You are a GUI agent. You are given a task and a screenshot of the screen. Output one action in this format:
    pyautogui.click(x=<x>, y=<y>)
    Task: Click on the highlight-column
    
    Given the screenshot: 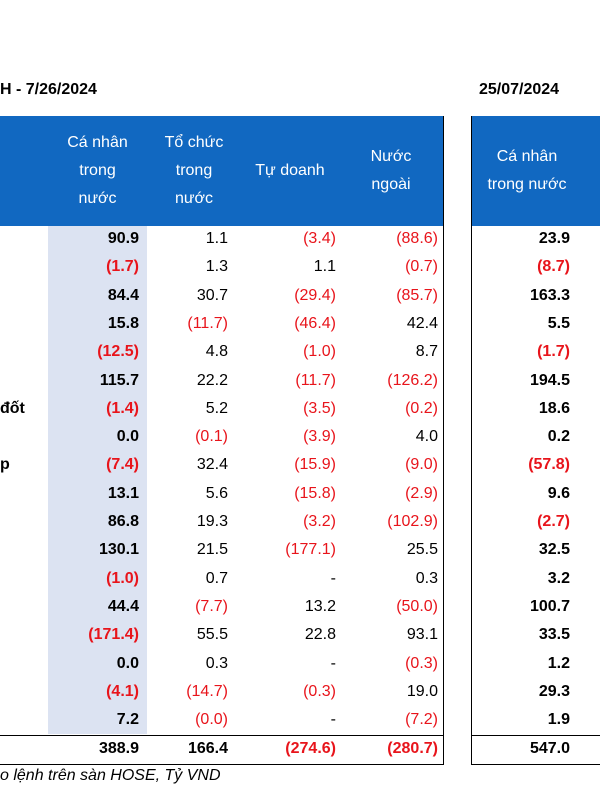 What is the action you would take?
    pyautogui.click(x=97, y=480)
    